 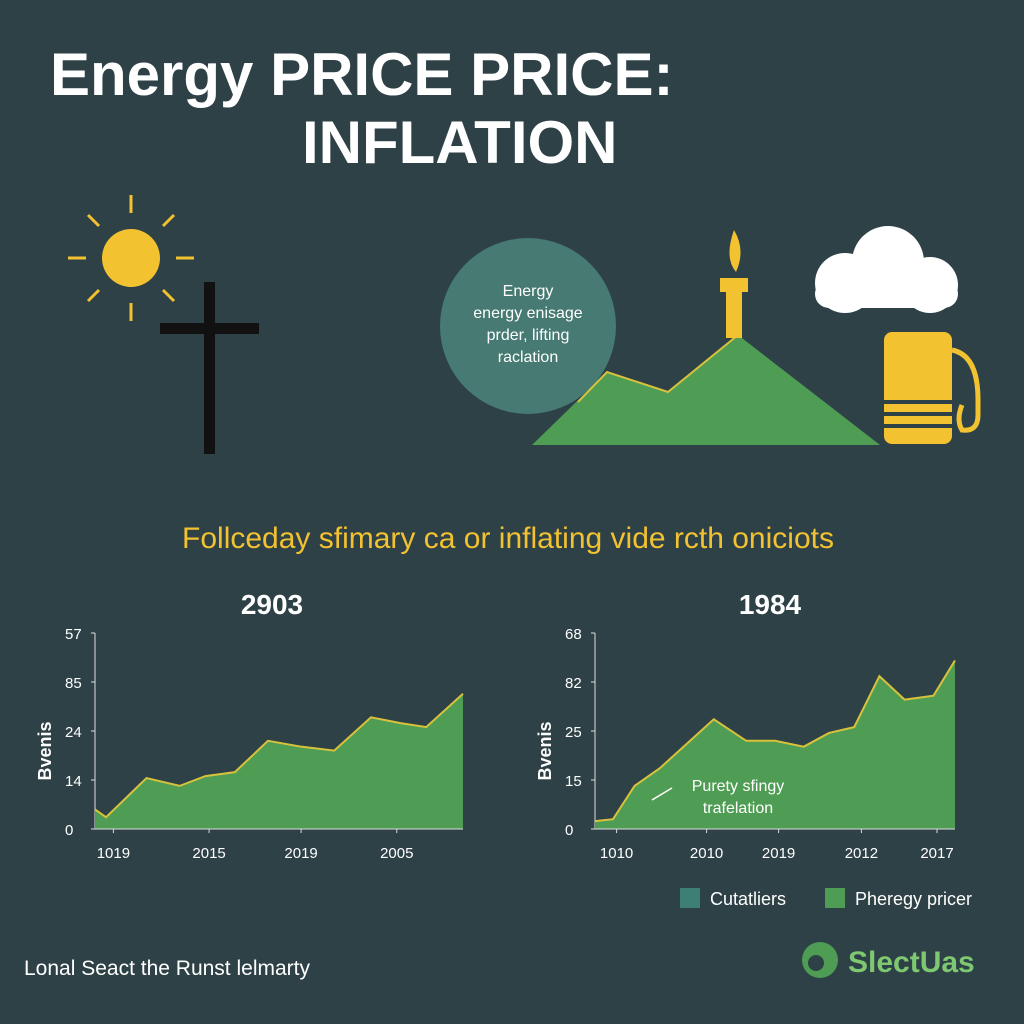 I want to click on fuel-pump-icon, so click(x=932, y=388).